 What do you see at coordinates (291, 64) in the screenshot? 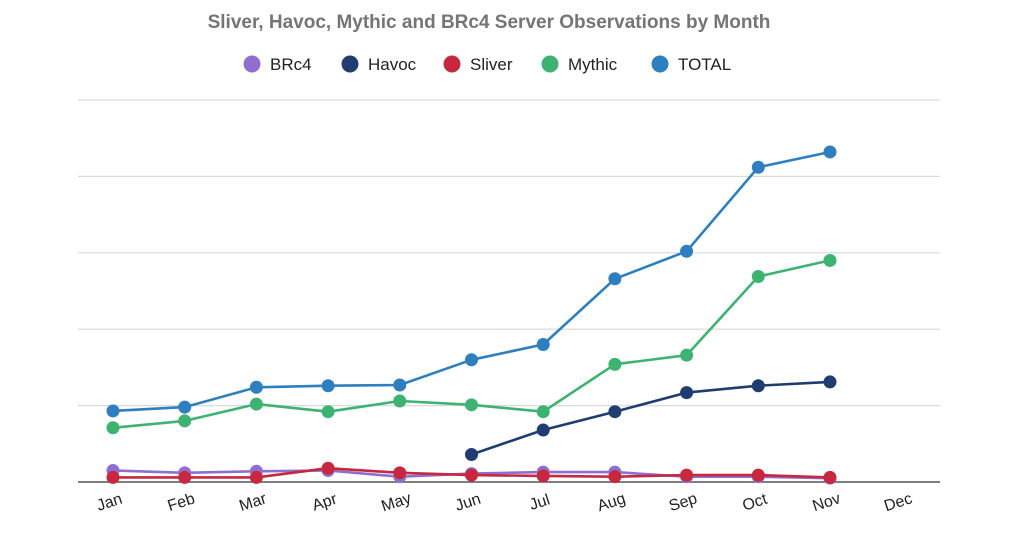
I see `legend-label: BRc4` at bounding box center [291, 64].